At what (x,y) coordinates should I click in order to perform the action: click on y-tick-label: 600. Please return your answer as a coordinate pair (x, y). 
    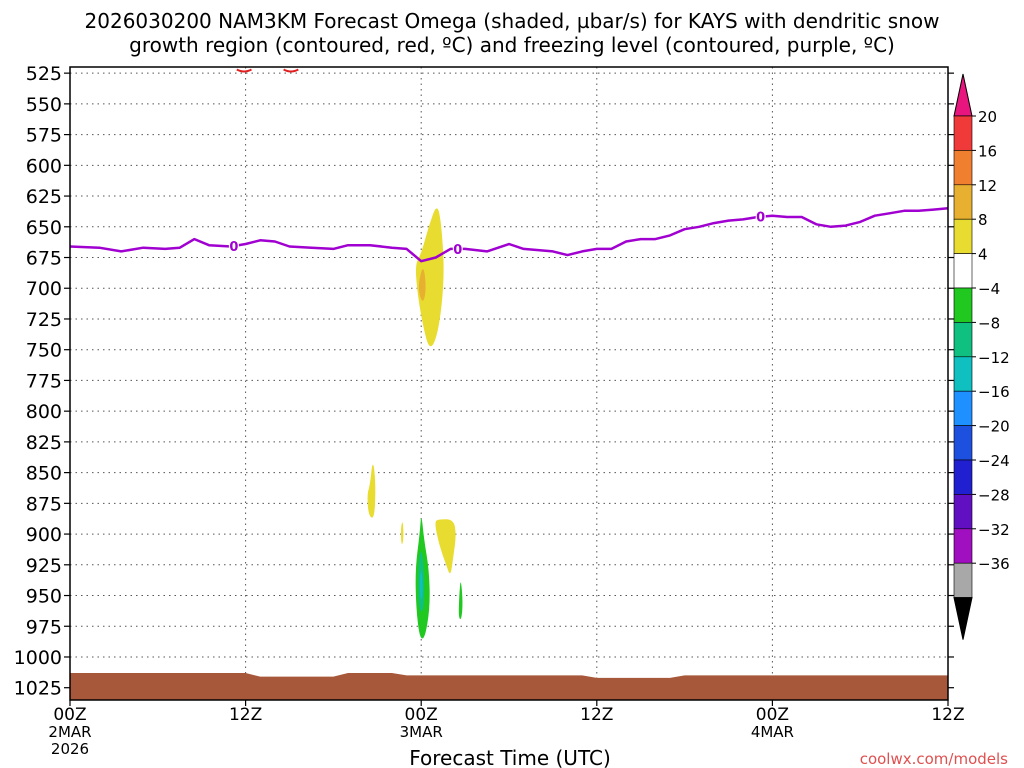
    Looking at the image, I should click on (44, 166).